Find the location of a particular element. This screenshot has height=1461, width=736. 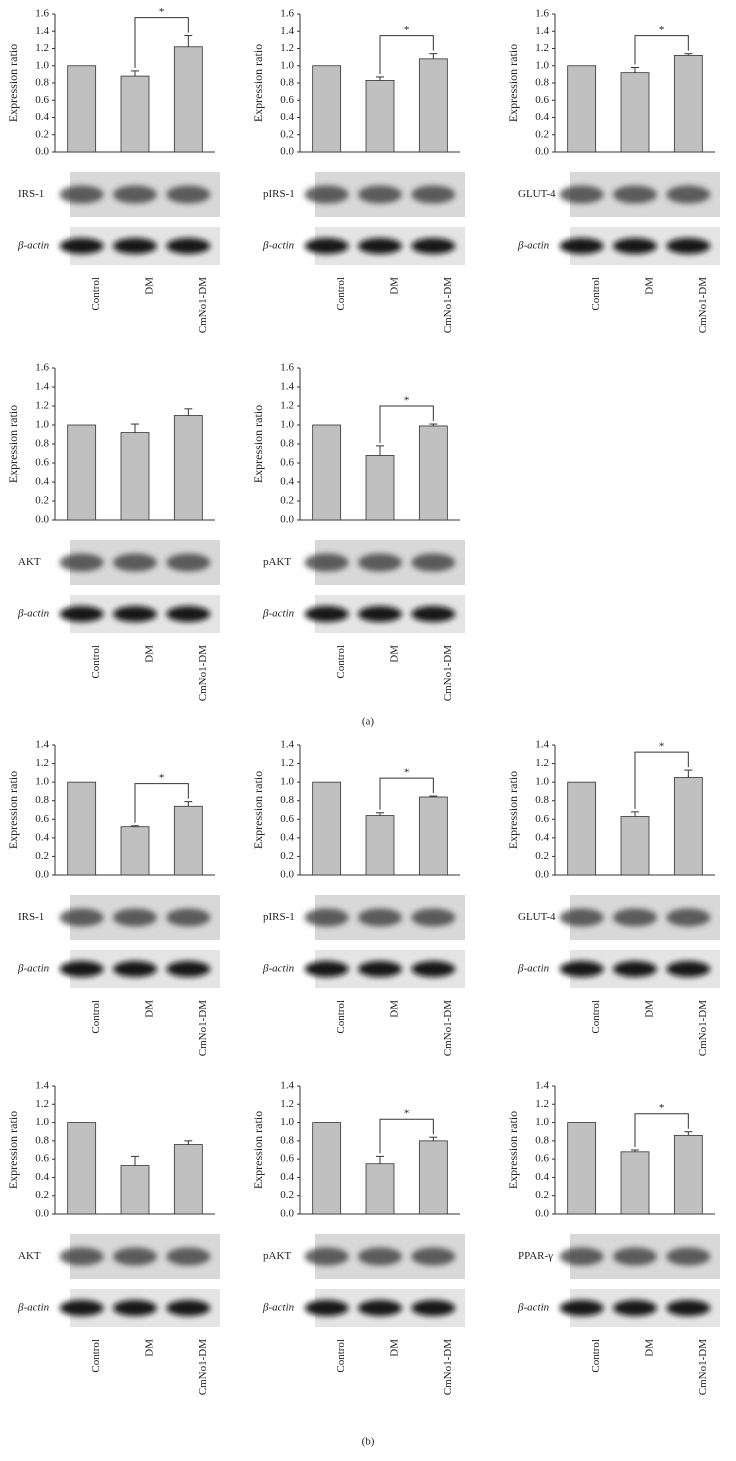

panel-label: (b) is located at coordinates (368, 1442).